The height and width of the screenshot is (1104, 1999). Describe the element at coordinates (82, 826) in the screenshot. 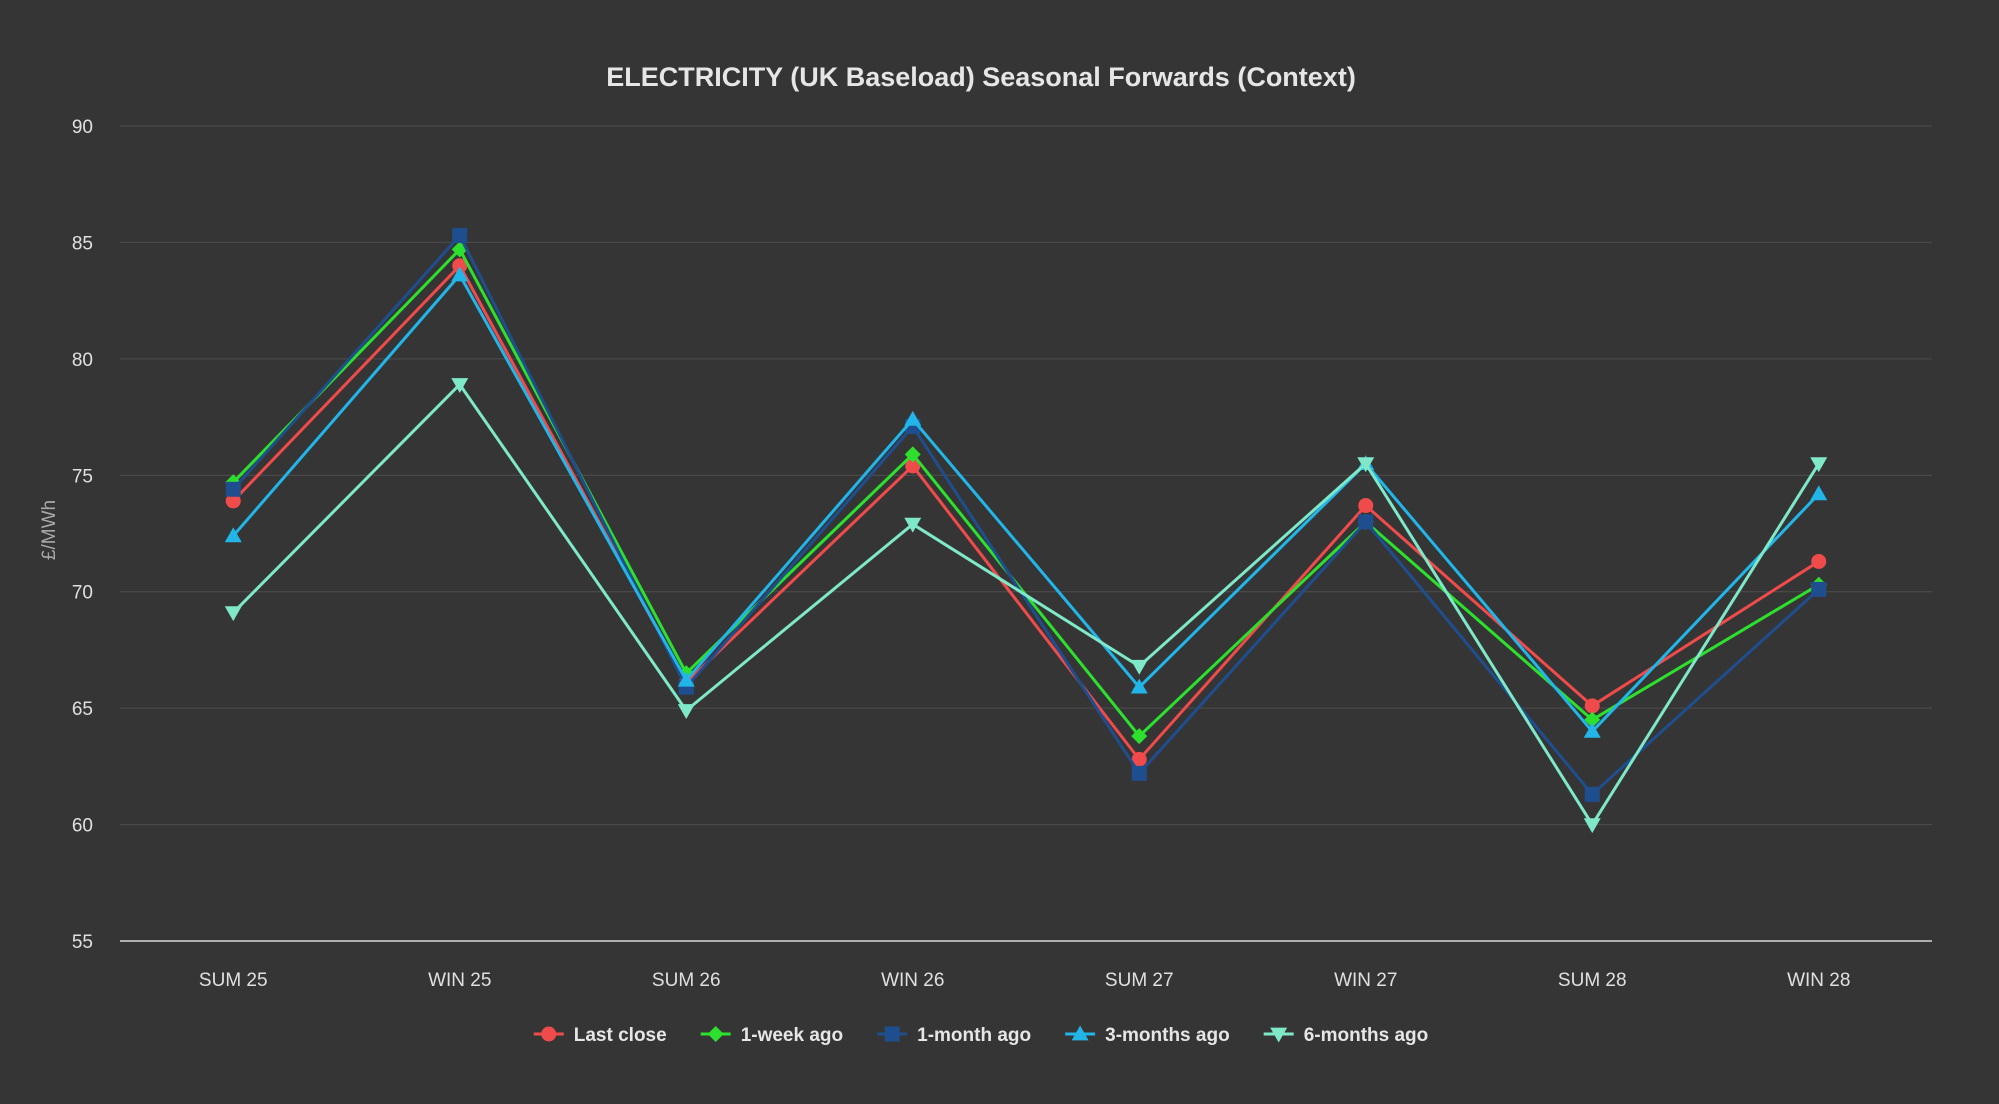

I see `y-tick-label: 60` at that location.